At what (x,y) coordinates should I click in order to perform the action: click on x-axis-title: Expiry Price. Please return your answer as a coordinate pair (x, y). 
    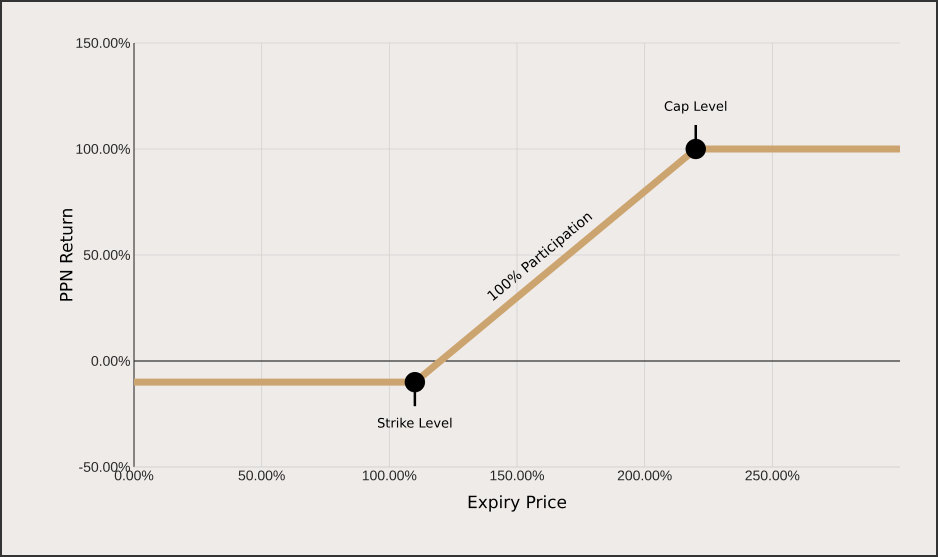
    Looking at the image, I should click on (517, 503).